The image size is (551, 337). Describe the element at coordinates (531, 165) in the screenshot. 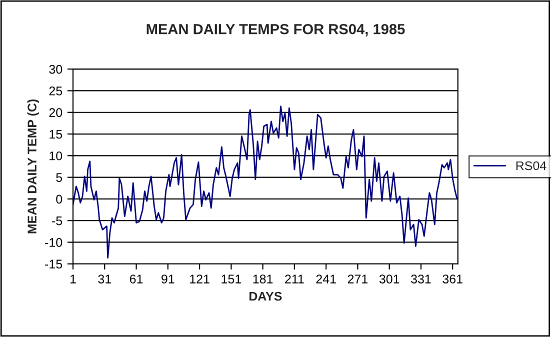

I see `legend-label: RS04` at that location.